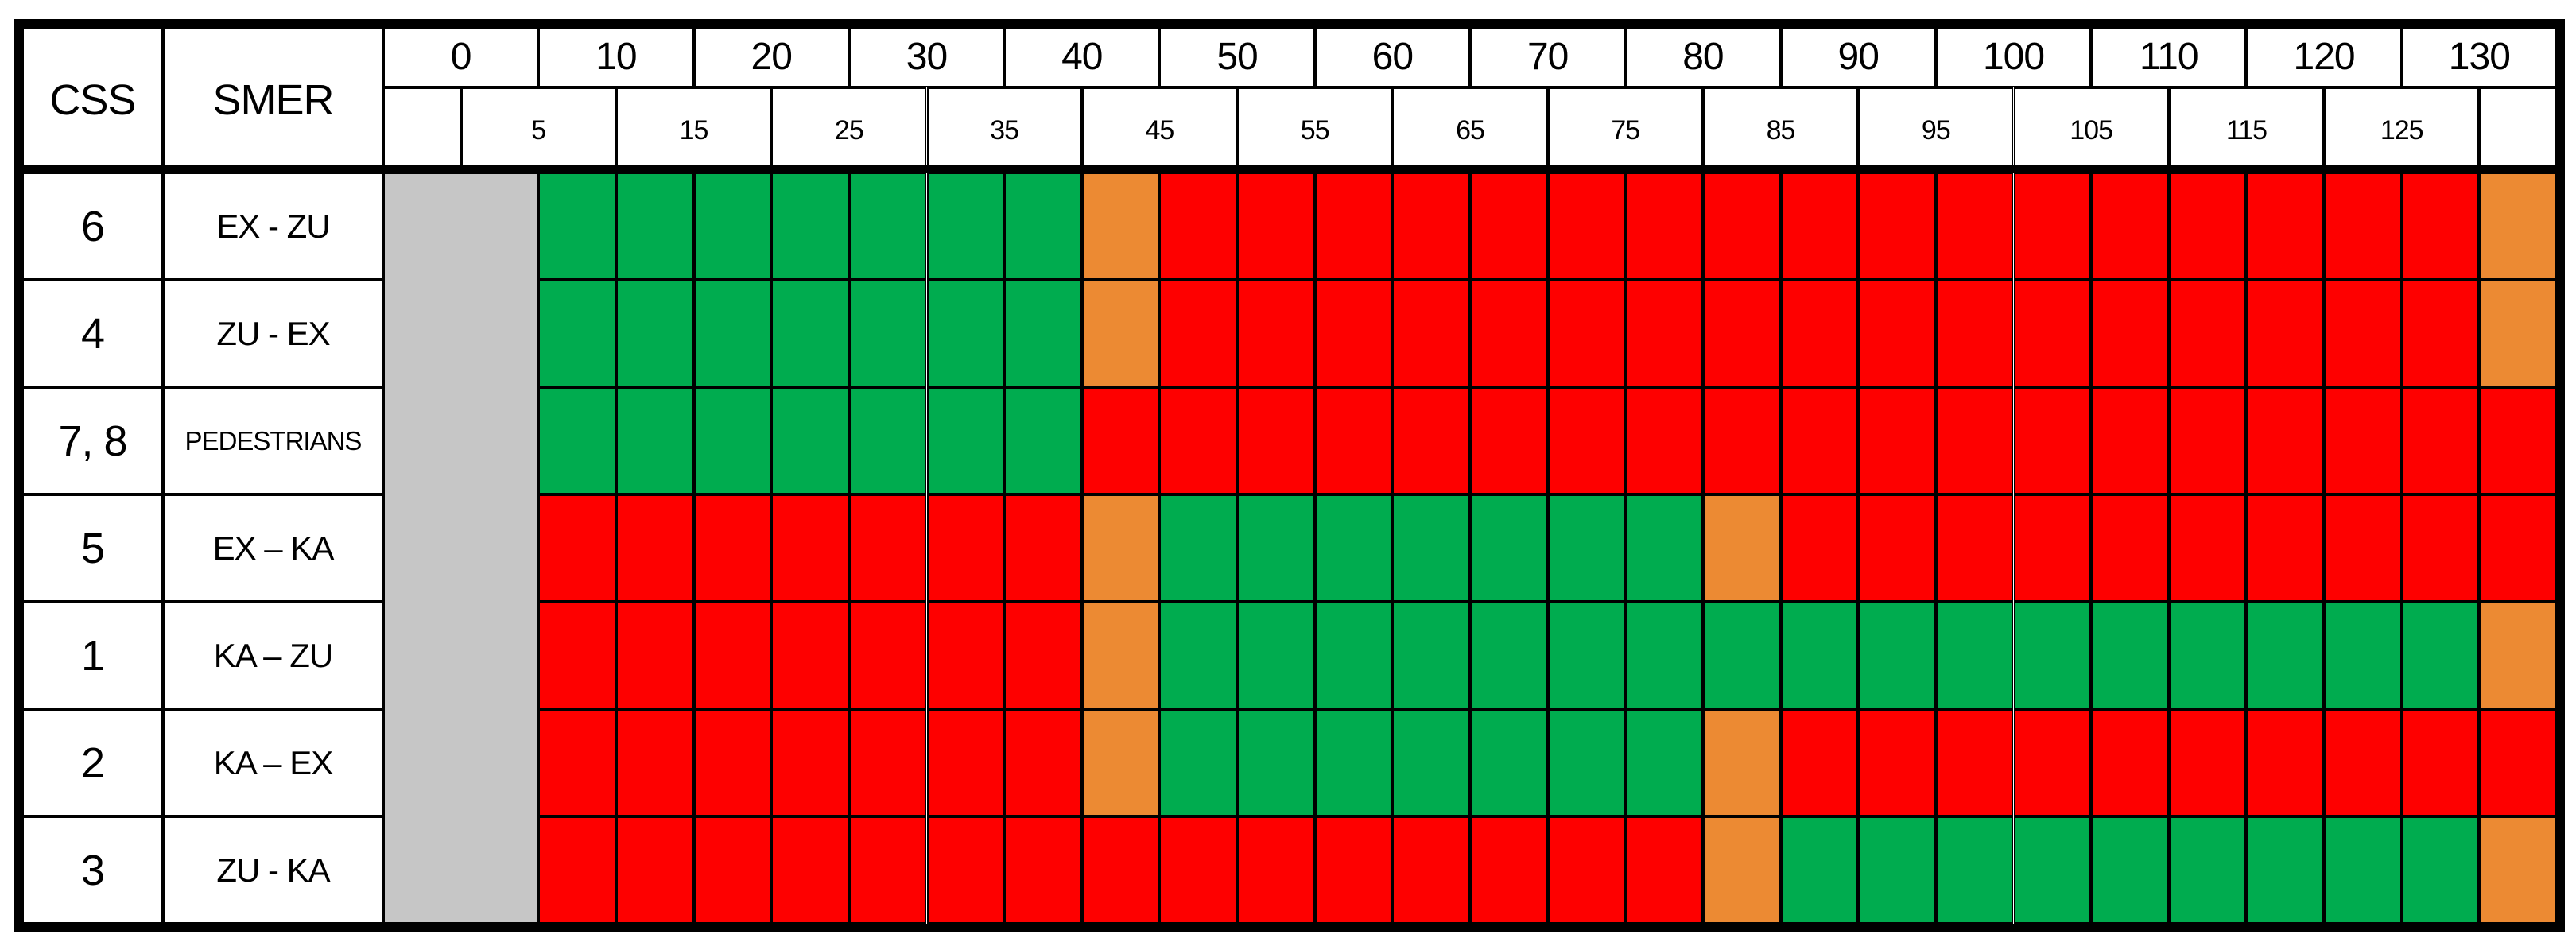  What do you see at coordinates (93, 440) in the screenshot?
I see `row-css-label: 7, 8` at bounding box center [93, 440].